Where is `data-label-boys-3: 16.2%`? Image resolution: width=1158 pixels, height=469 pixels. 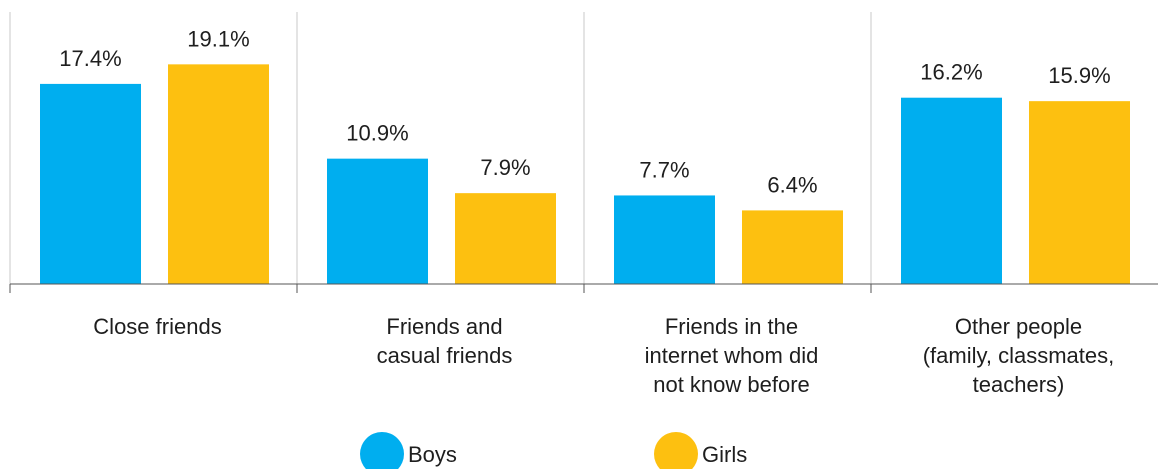 data-label-boys-3: 16.2% is located at coordinates (951, 72).